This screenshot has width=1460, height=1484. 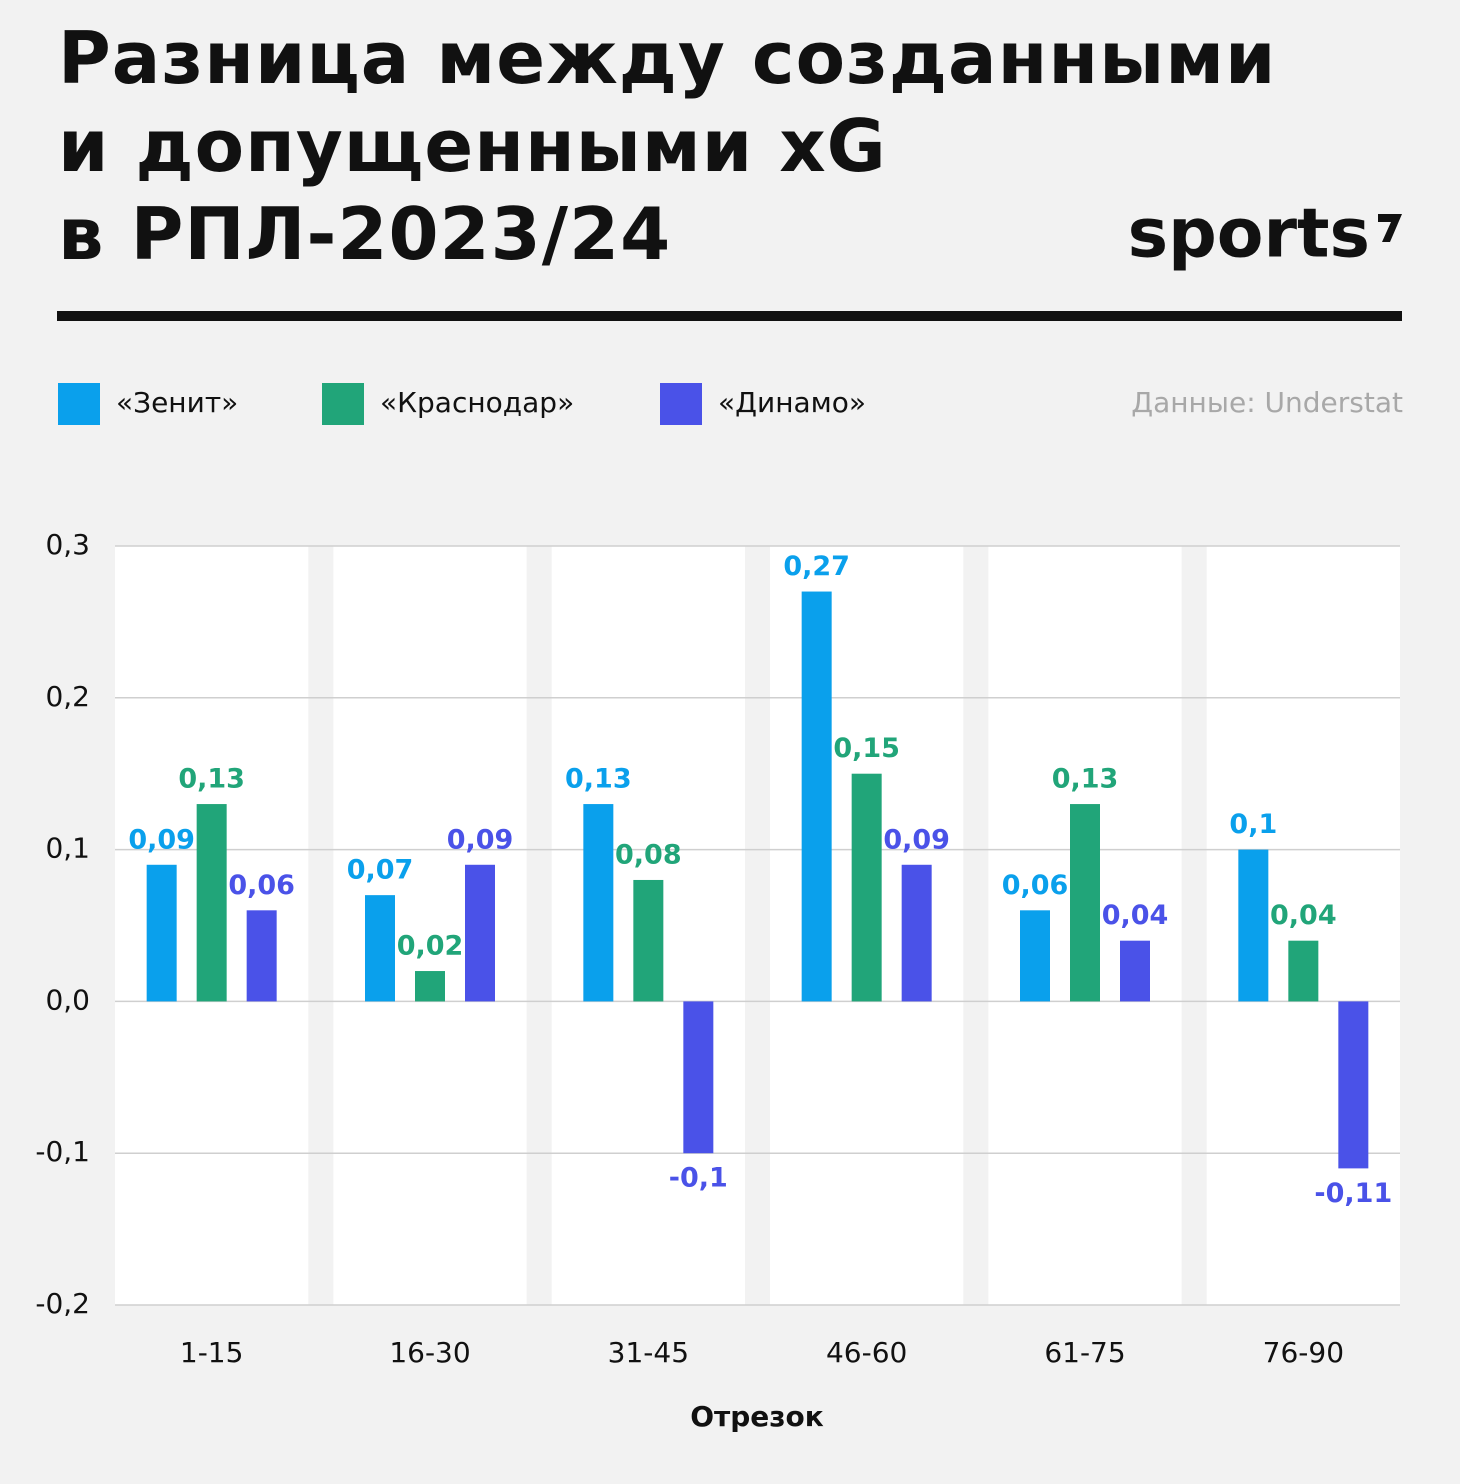 I want to click on x-tick-label: 46-60, so click(x=866, y=1352).